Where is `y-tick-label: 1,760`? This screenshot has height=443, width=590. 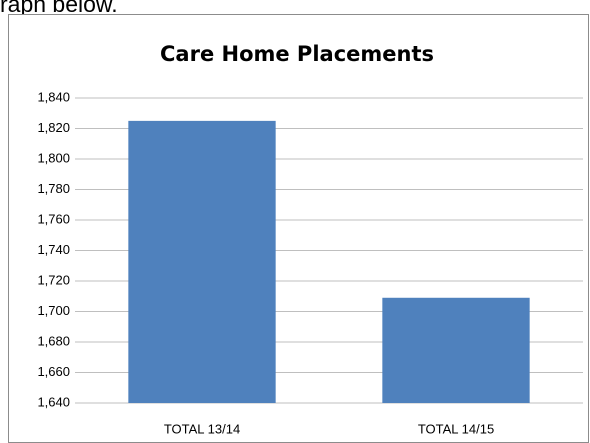
y-tick-label: 1,760 is located at coordinates (53, 218).